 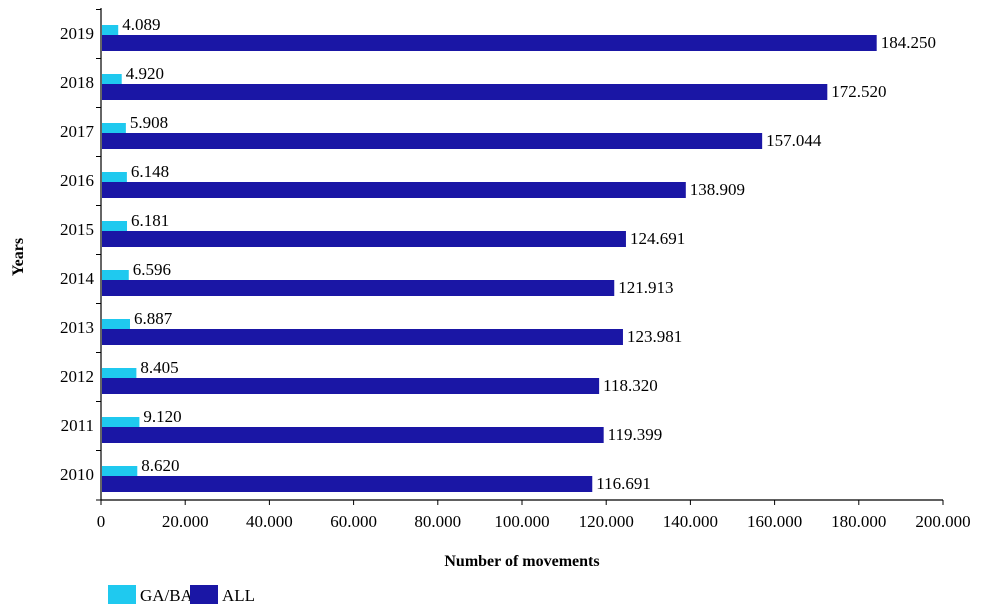 I want to click on y-ticks-layer: 2019 2018 2017 2016 2015 2014 2013 2012 2011 2010, so click(x=80, y=255).